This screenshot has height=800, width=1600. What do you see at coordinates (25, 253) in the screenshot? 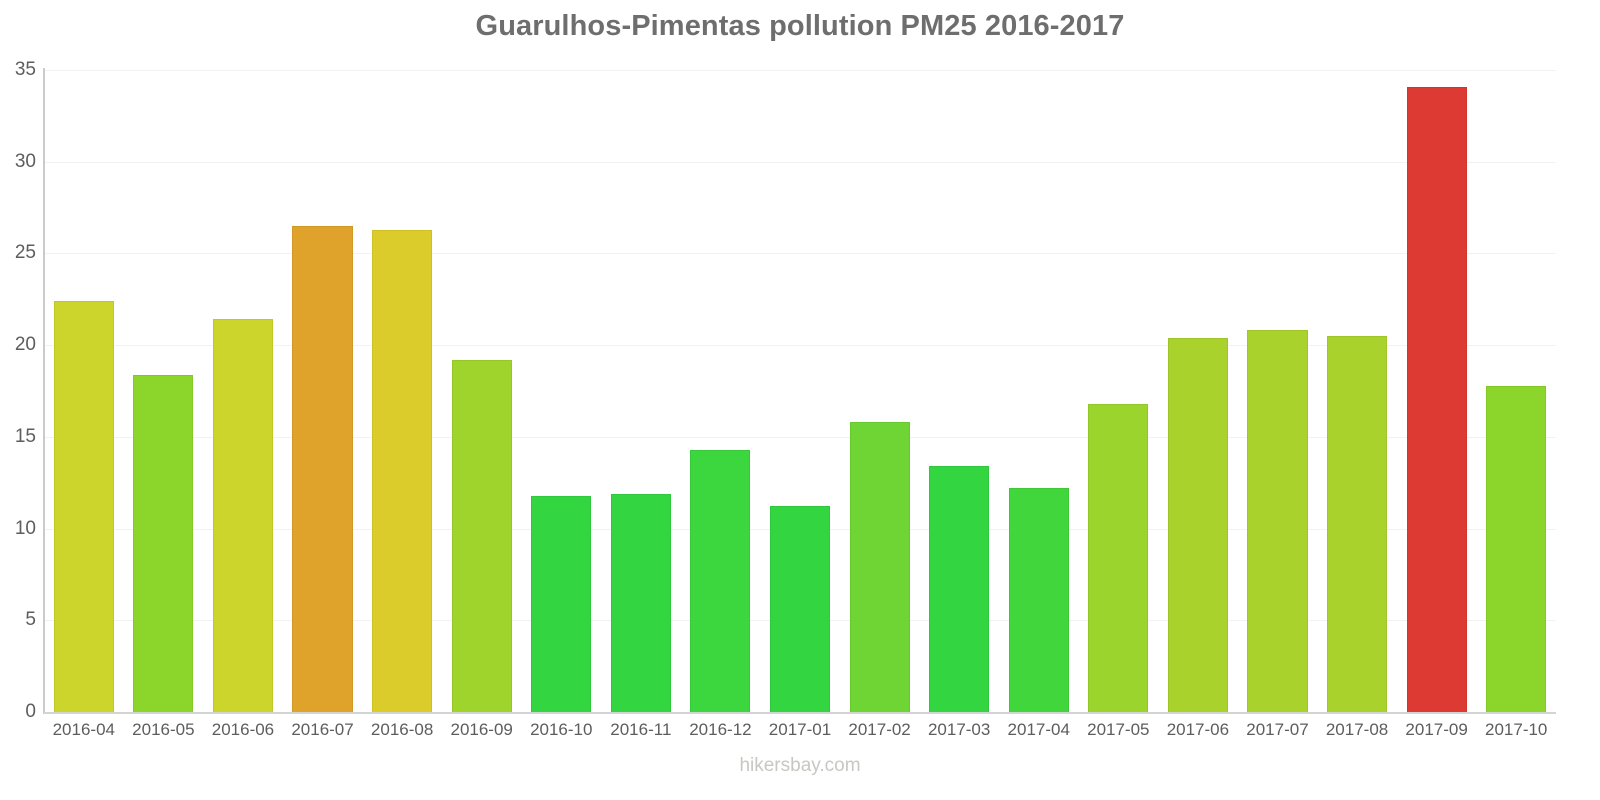
I see `y-tick-label: 25` at bounding box center [25, 253].